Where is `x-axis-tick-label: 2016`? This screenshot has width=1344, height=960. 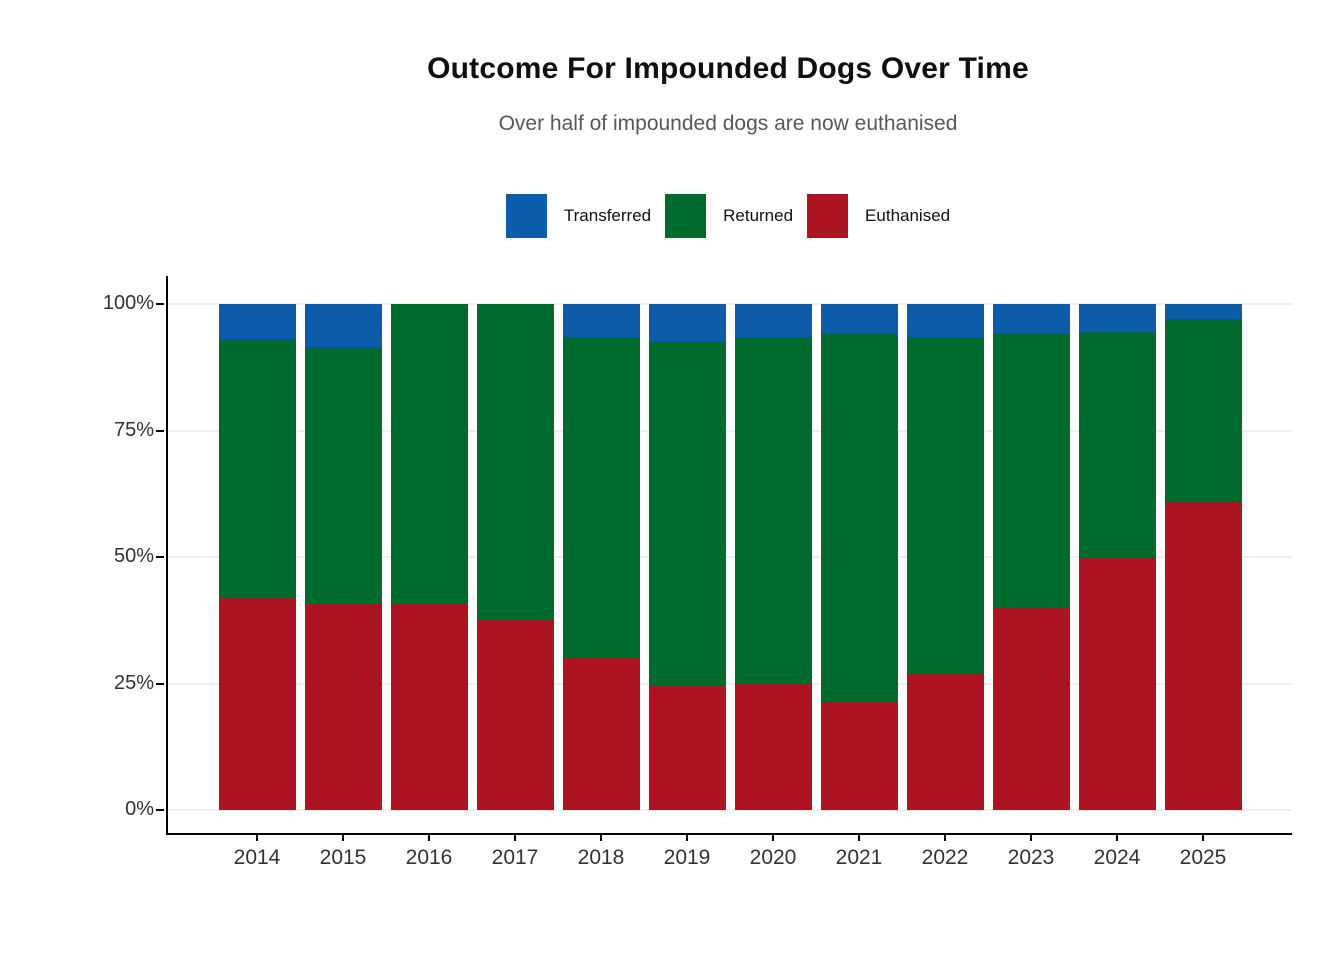 x-axis-tick-label: 2016 is located at coordinates (429, 857).